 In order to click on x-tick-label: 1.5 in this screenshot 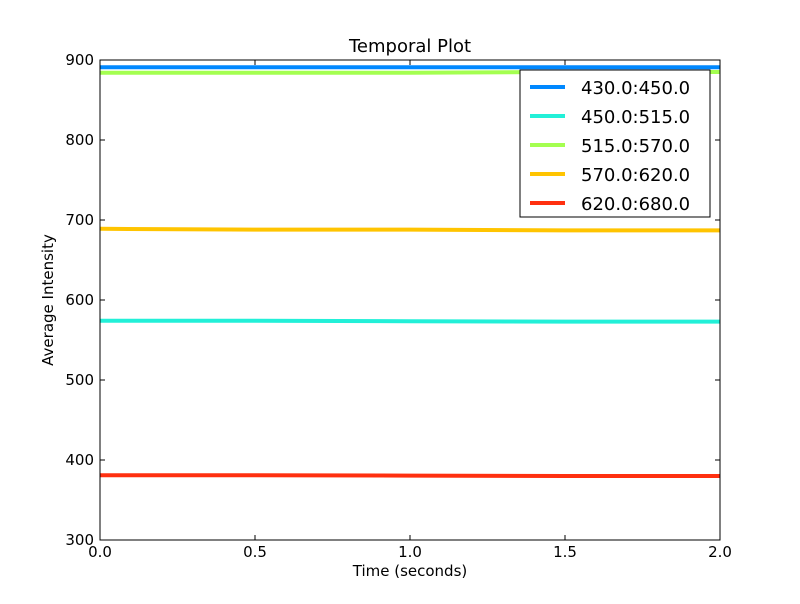, I will do `click(565, 552)`.